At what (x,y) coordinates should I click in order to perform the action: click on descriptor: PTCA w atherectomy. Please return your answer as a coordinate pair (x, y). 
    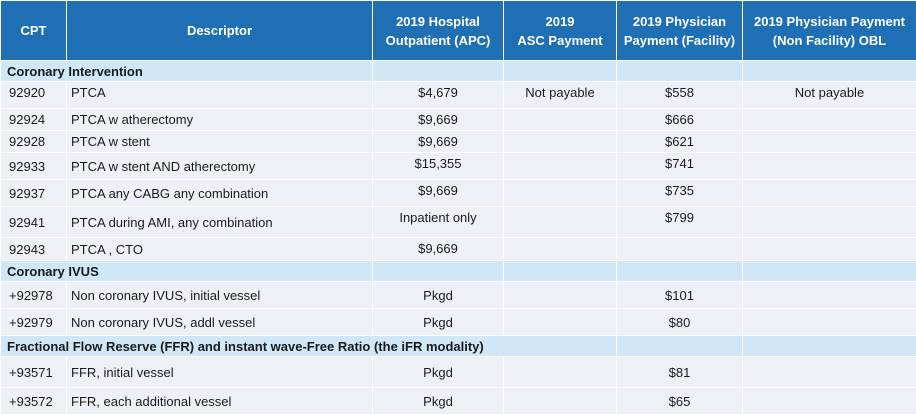
    Looking at the image, I should click on (219, 119).